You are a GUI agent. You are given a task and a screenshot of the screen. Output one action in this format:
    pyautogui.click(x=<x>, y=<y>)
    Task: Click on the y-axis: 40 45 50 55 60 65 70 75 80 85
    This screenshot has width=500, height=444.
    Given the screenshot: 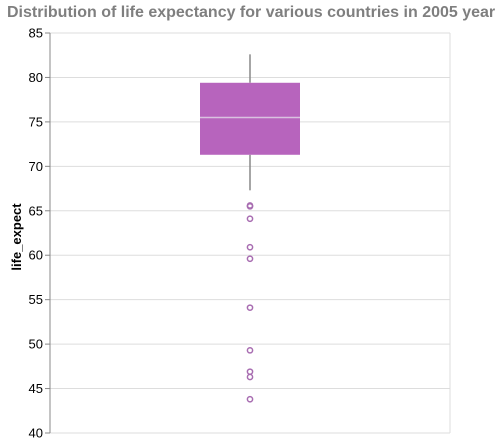 What is the action you would take?
    pyautogui.click(x=40, y=233)
    